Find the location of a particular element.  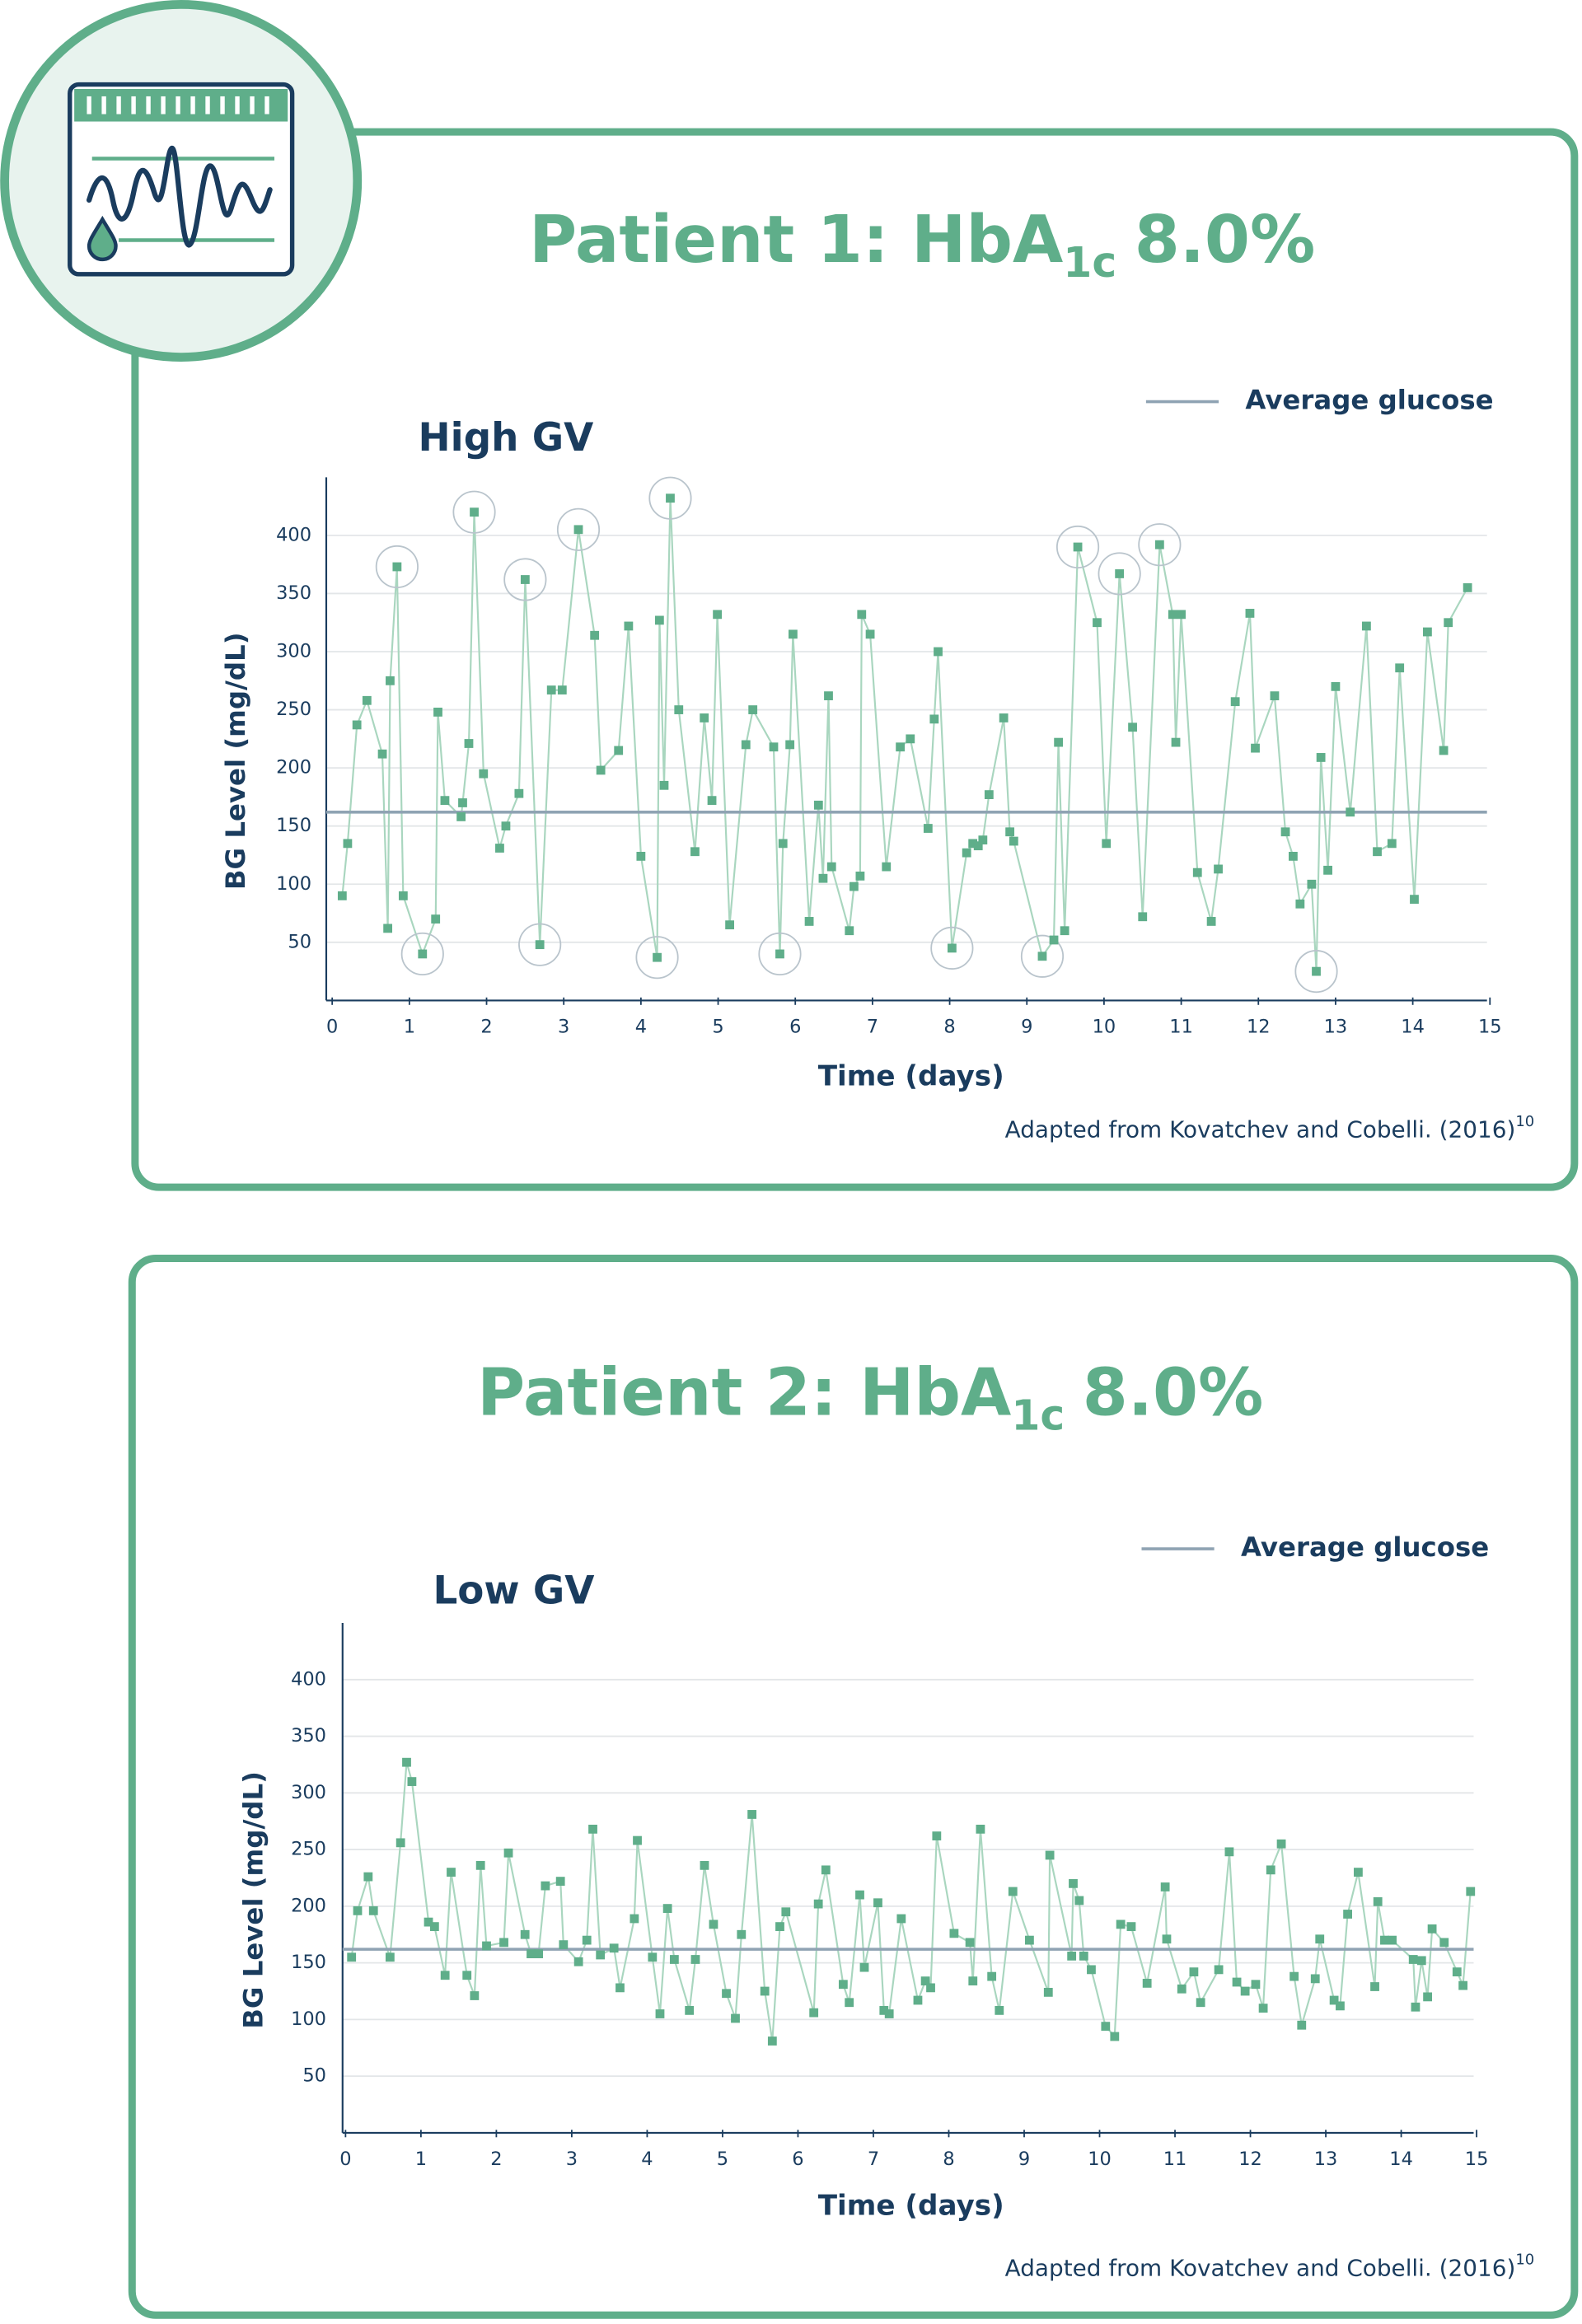

x-tick-label: 10 is located at coordinates (1104, 1026).